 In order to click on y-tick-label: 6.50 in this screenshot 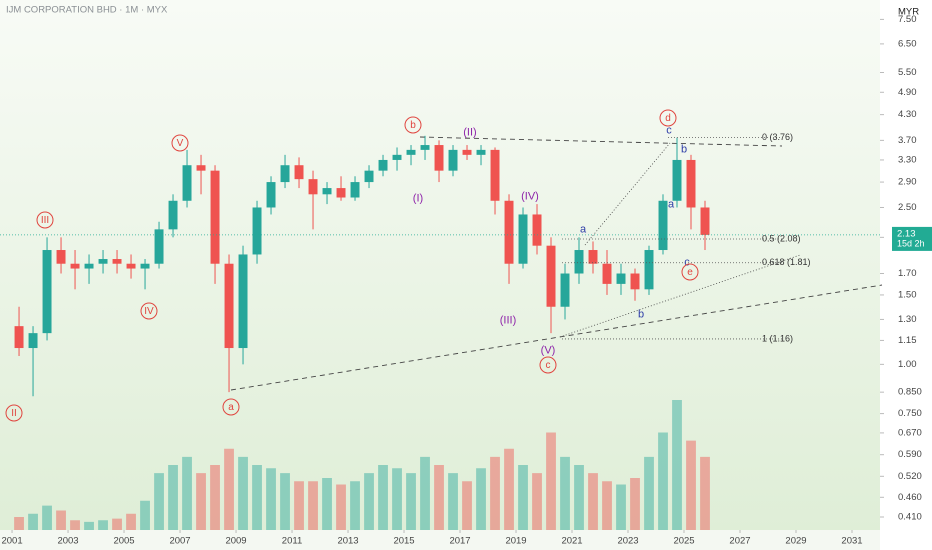, I will do `click(907, 43)`.